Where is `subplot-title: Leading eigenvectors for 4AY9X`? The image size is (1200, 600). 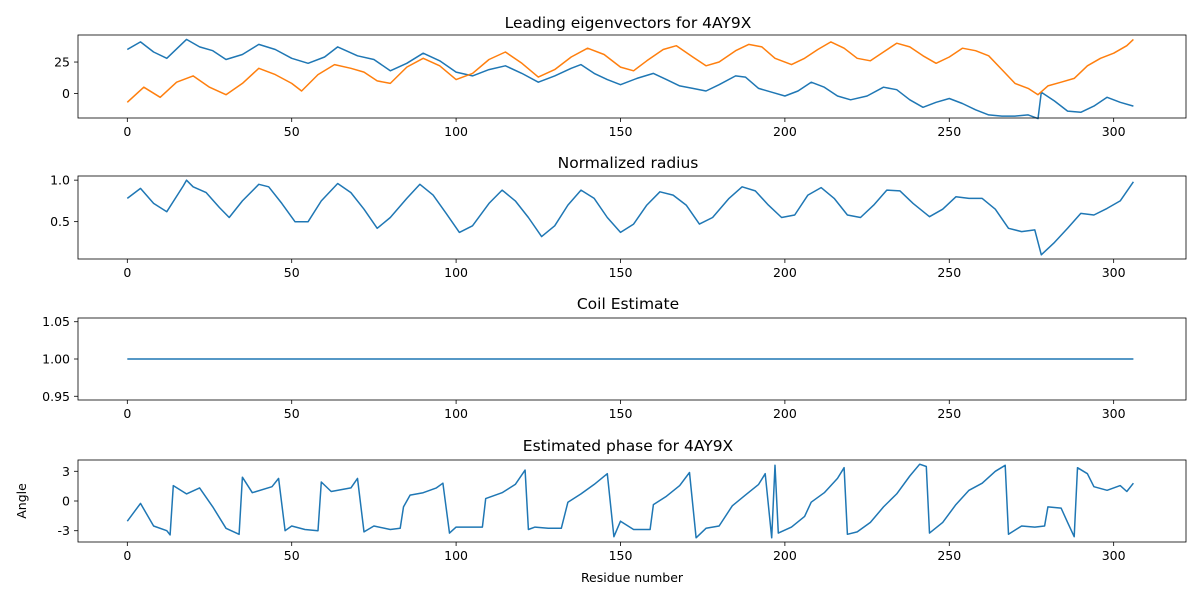
subplot-title: Leading eigenvectors for 4AY9X is located at coordinates (628, 23).